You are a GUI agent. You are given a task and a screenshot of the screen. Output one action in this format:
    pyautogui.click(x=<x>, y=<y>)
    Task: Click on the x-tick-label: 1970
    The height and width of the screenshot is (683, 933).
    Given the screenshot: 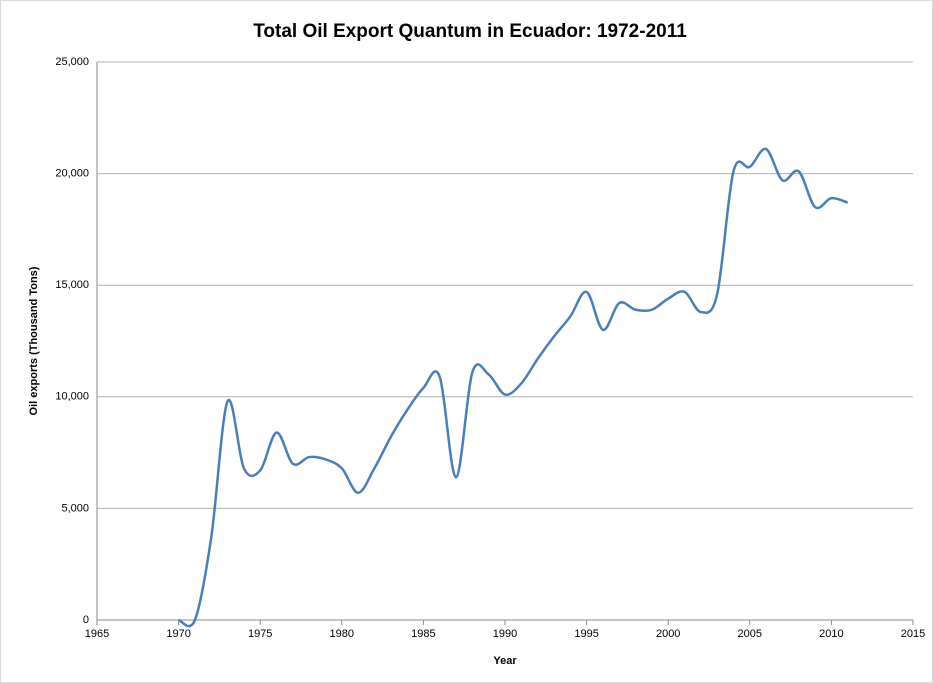 What is the action you would take?
    pyautogui.click(x=178, y=634)
    